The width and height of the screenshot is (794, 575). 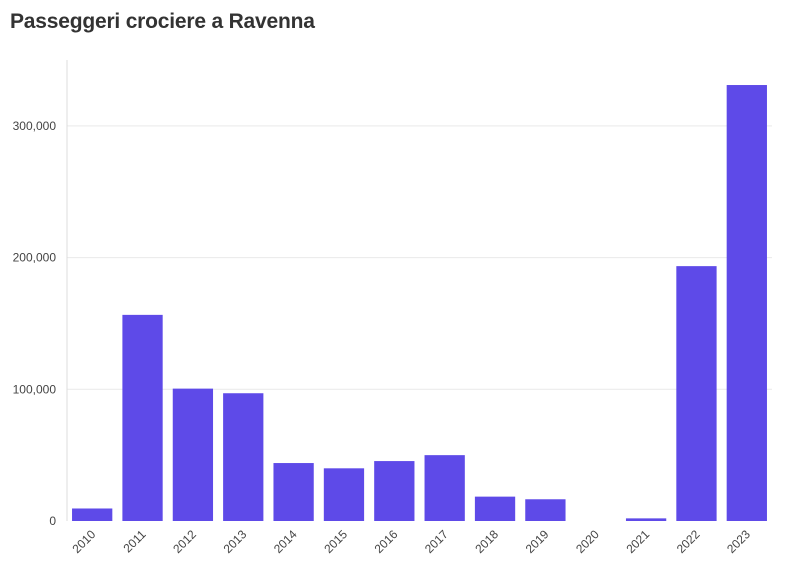 What do you see at coordinates (335, 541) in the screenshot?
I see `x-tick-label: 2015` at bounding box center [335, 541].